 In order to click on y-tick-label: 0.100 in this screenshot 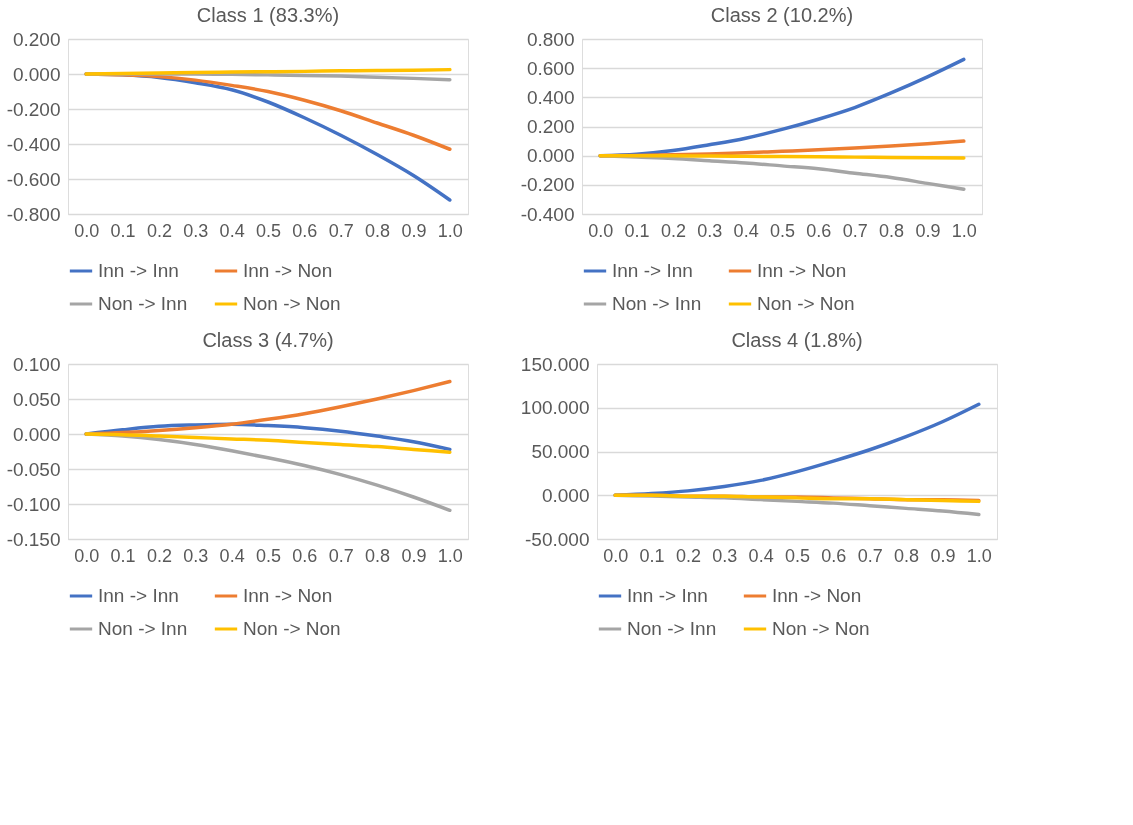, I will do `click(36, 364)`.